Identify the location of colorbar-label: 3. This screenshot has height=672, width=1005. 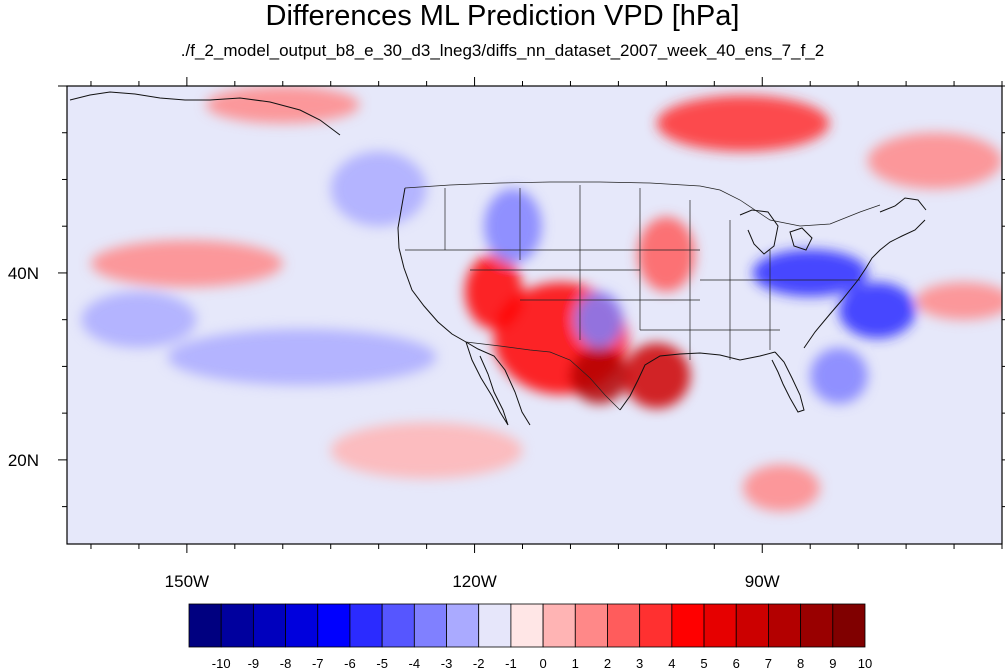
(639, 663).